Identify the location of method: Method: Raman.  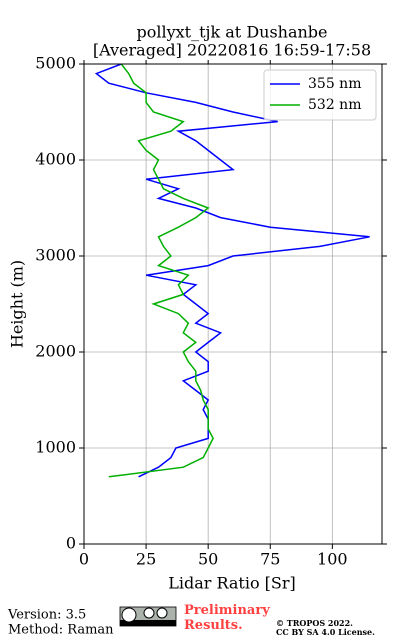
(61, 630).